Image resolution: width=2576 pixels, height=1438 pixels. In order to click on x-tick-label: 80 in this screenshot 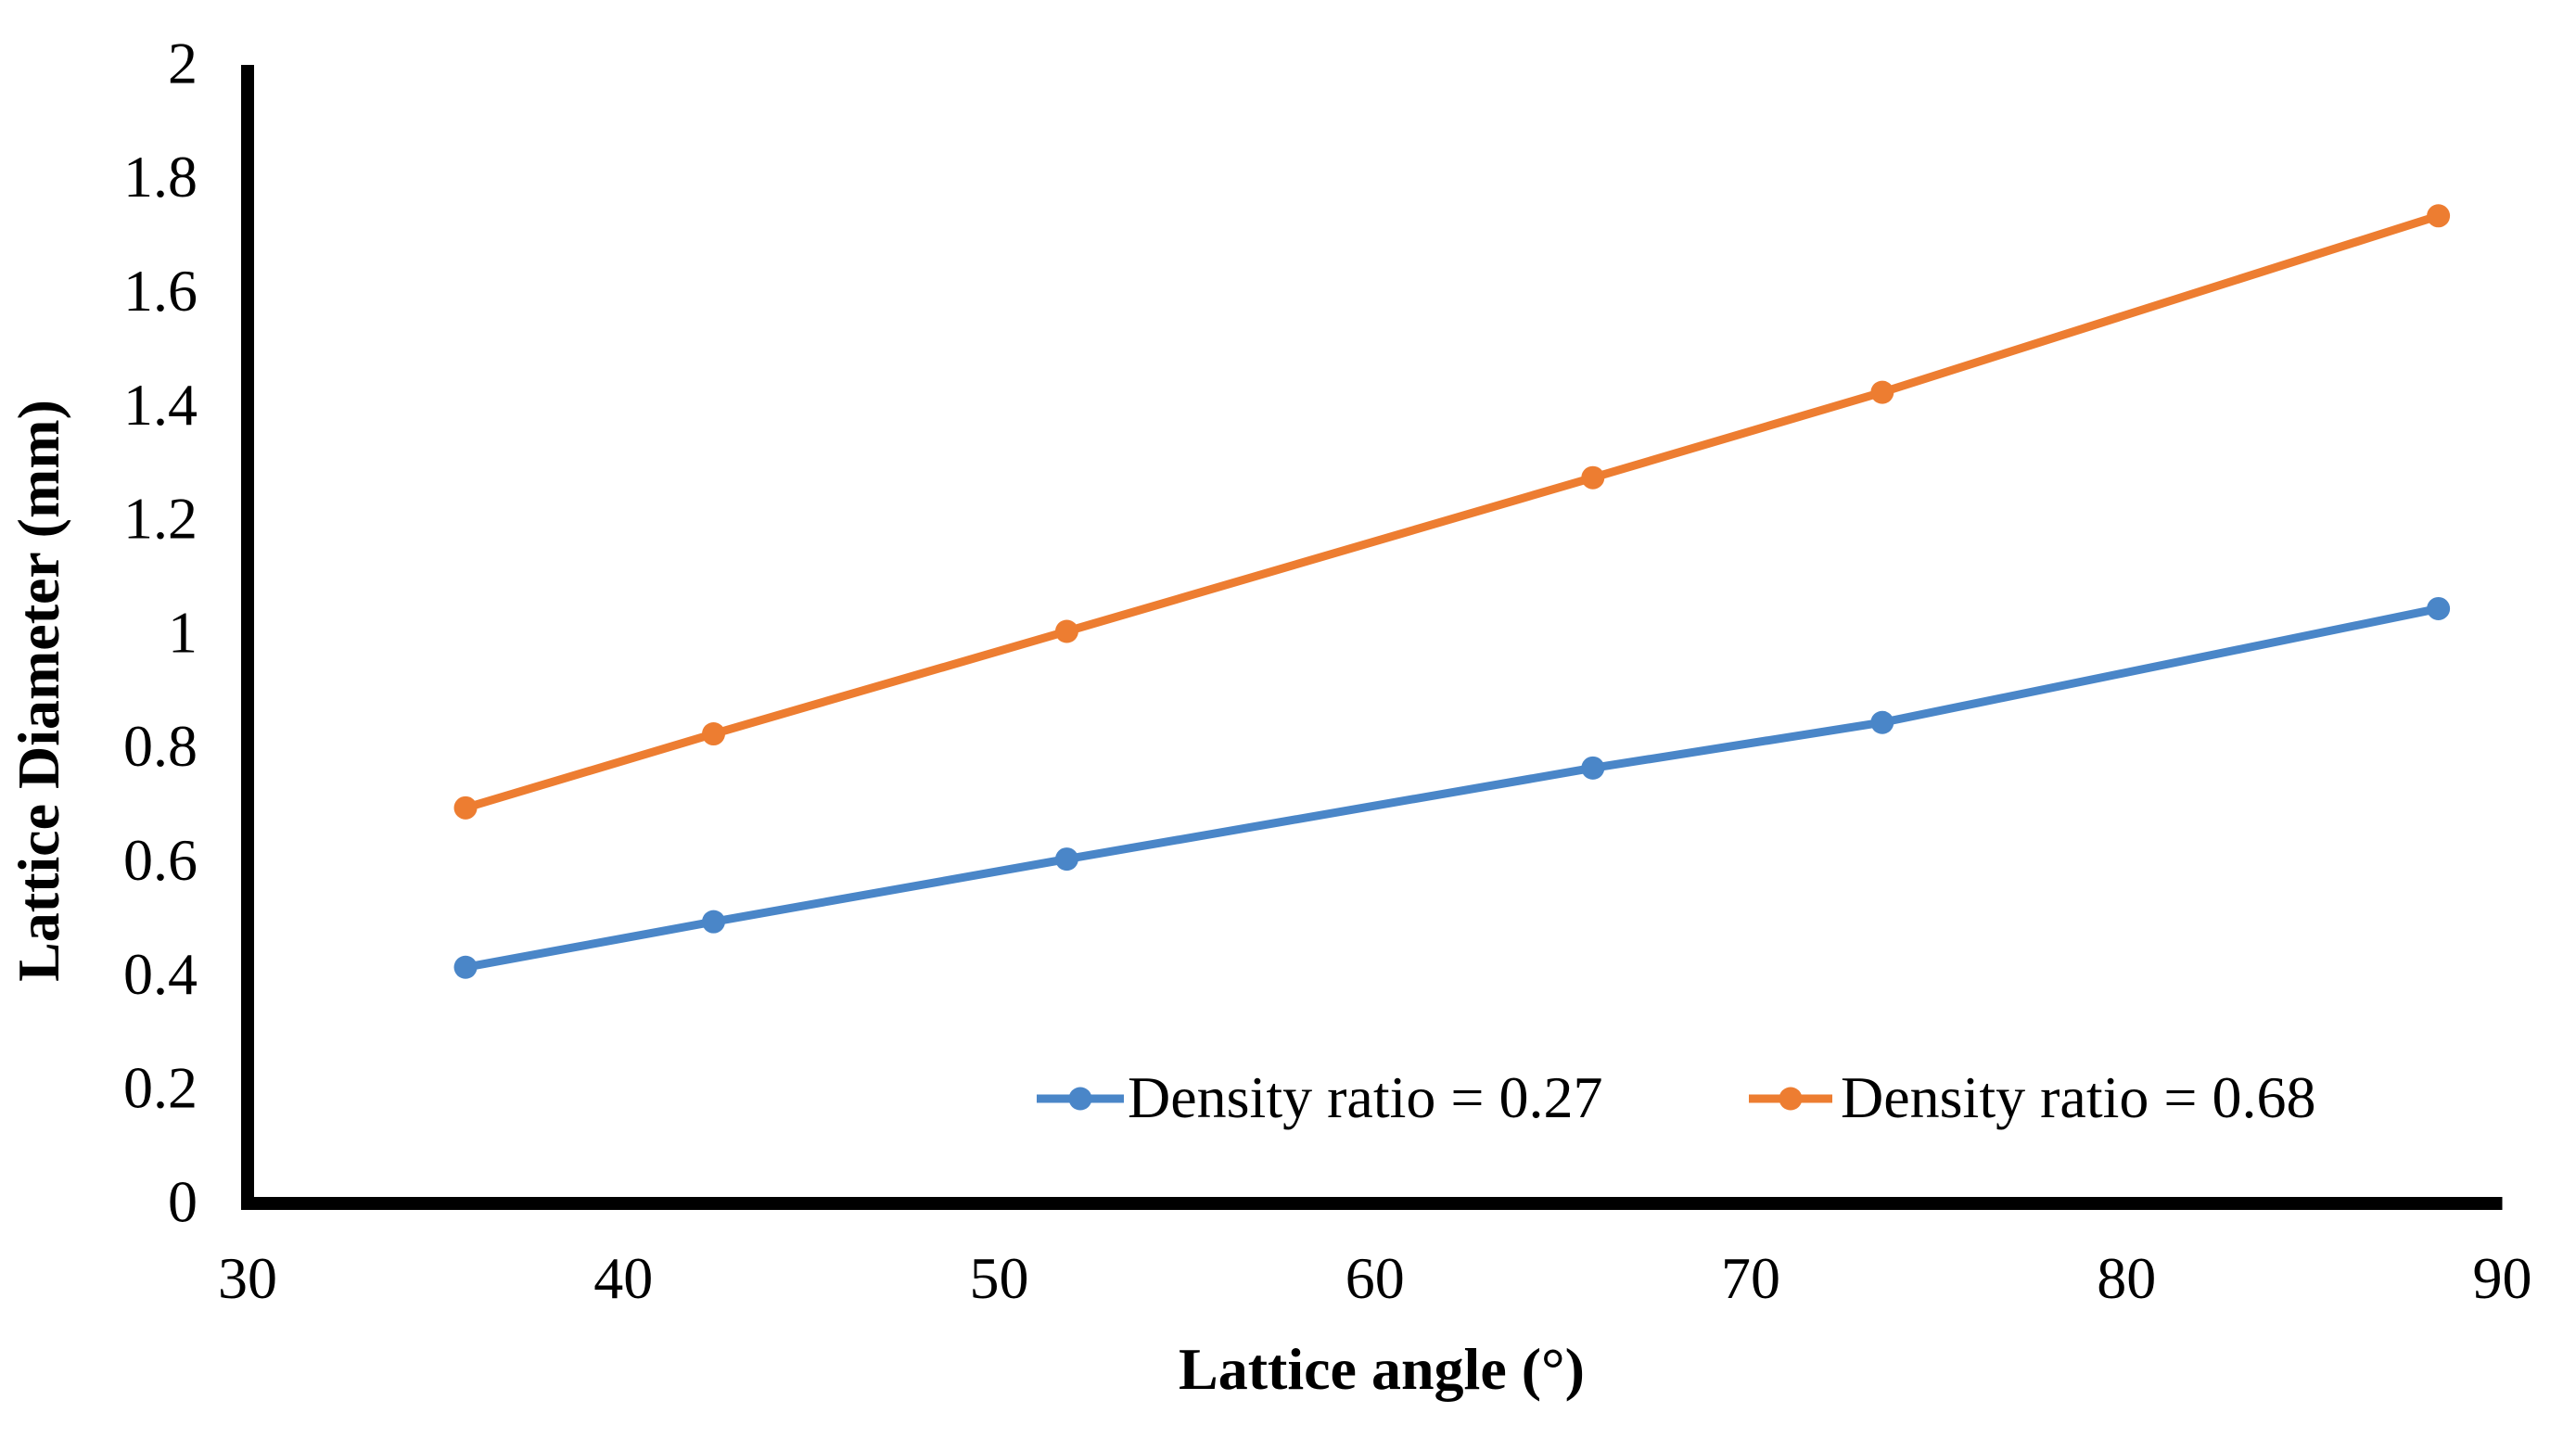, I will do `click(2126, 1278)`.